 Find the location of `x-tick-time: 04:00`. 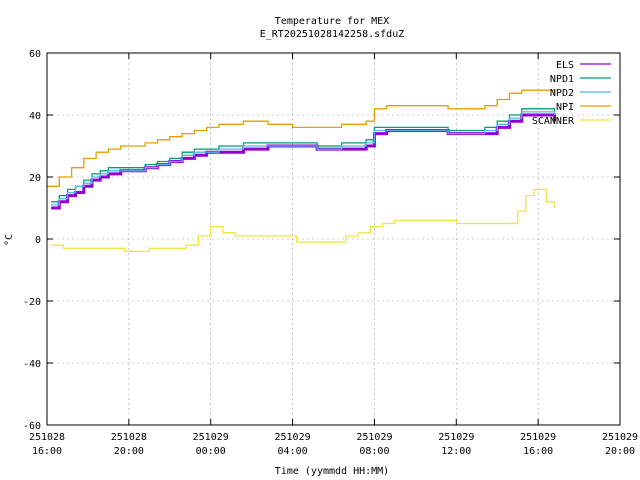

x-tick-time: 04:00 is located at coordinates (293, 451).